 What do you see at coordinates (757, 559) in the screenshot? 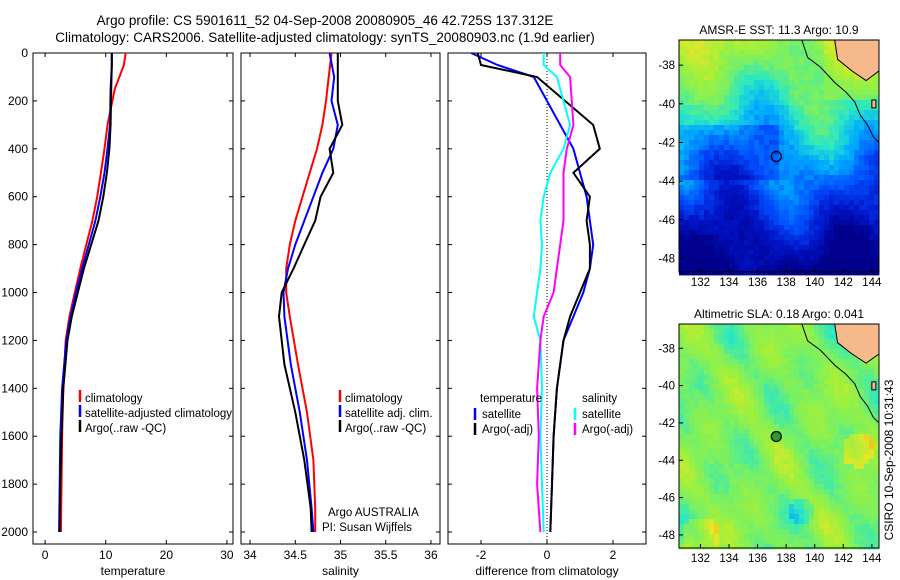
I see `map-x-tick-label: 136` at bounding box center [757, 559].